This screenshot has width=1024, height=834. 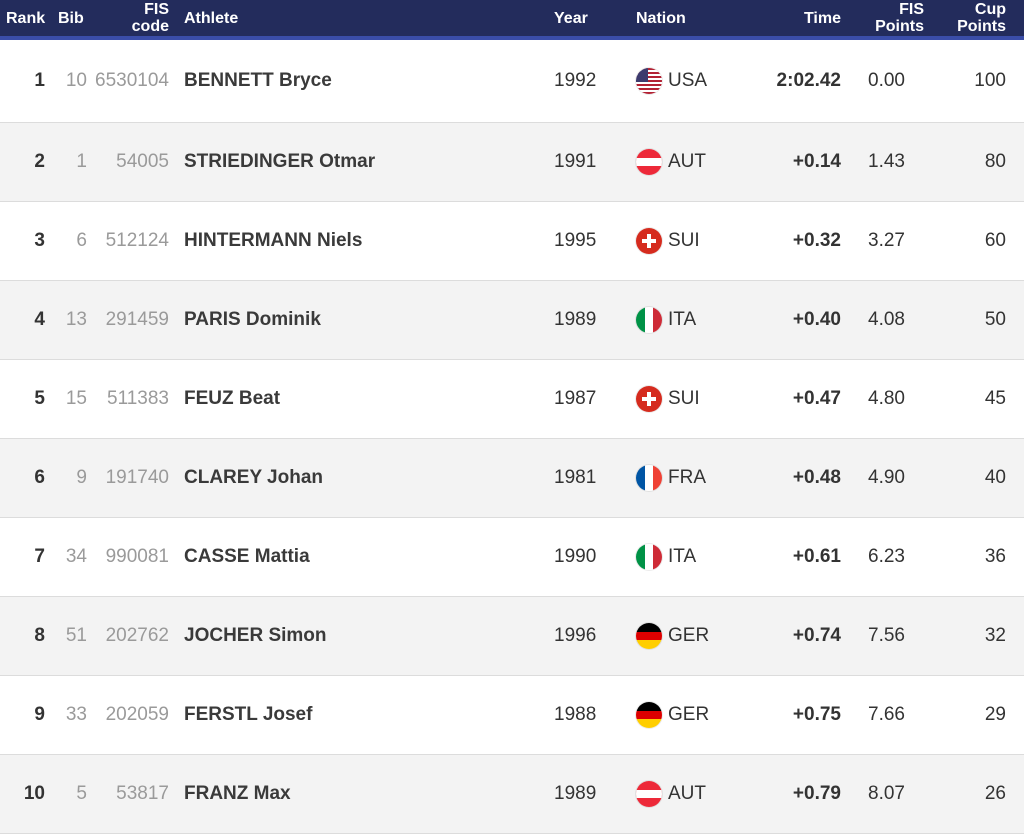 What do you see at coordinates (137, 556) in the screenshot?
I see `fis-code-cell: 990081` at bounding box center [137, 556].